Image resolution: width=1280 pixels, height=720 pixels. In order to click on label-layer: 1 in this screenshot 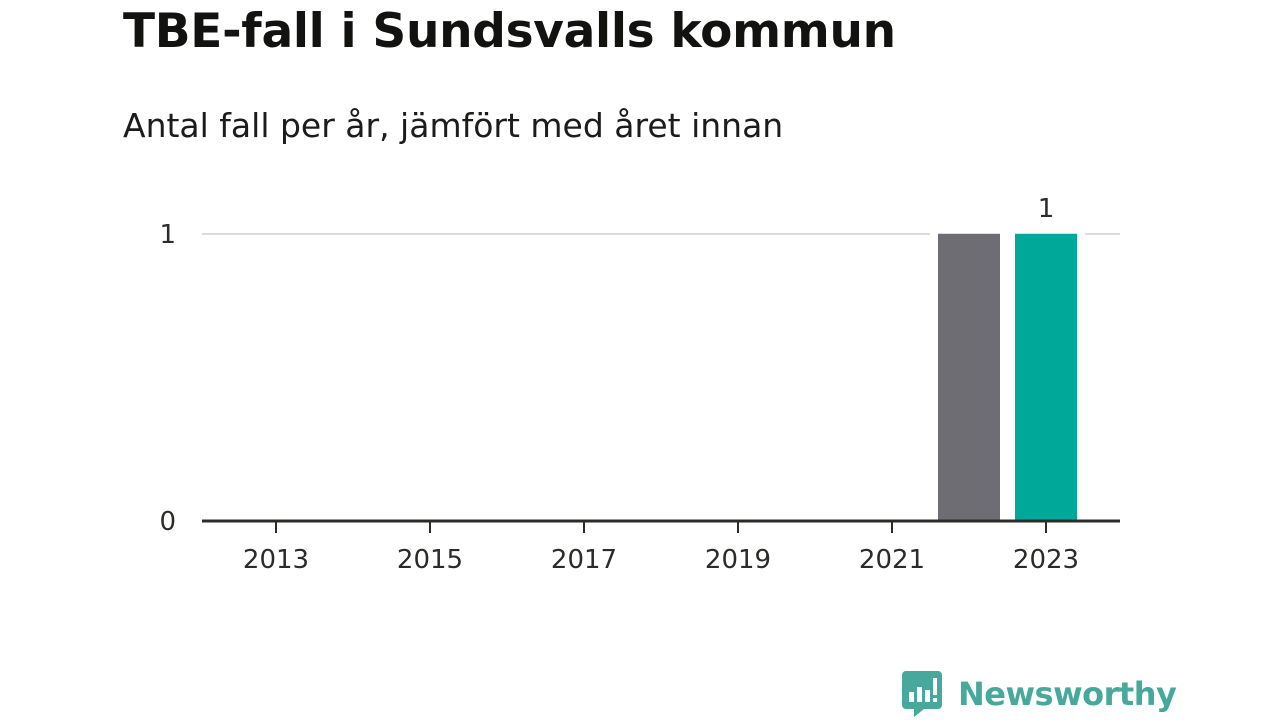, I will do `click(1046, 209)`.